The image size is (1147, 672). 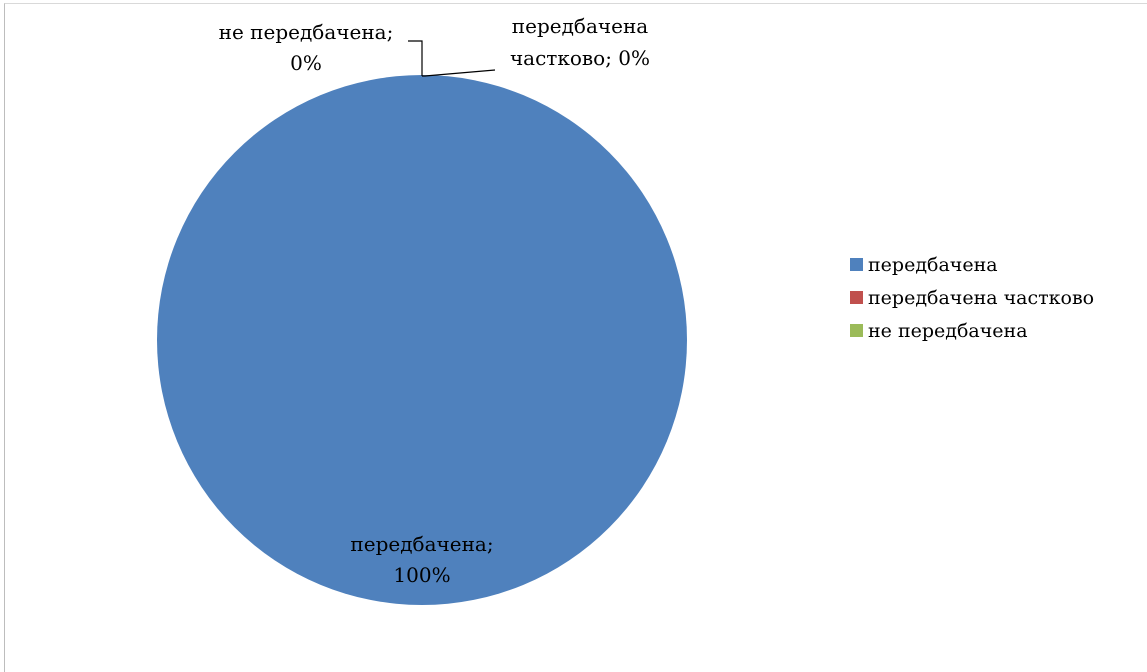 What do you see at coordinates (856, 330) in the screenshot?
I see `legend-swatch-ne-peredbachena` at bounding box center [856, 330].